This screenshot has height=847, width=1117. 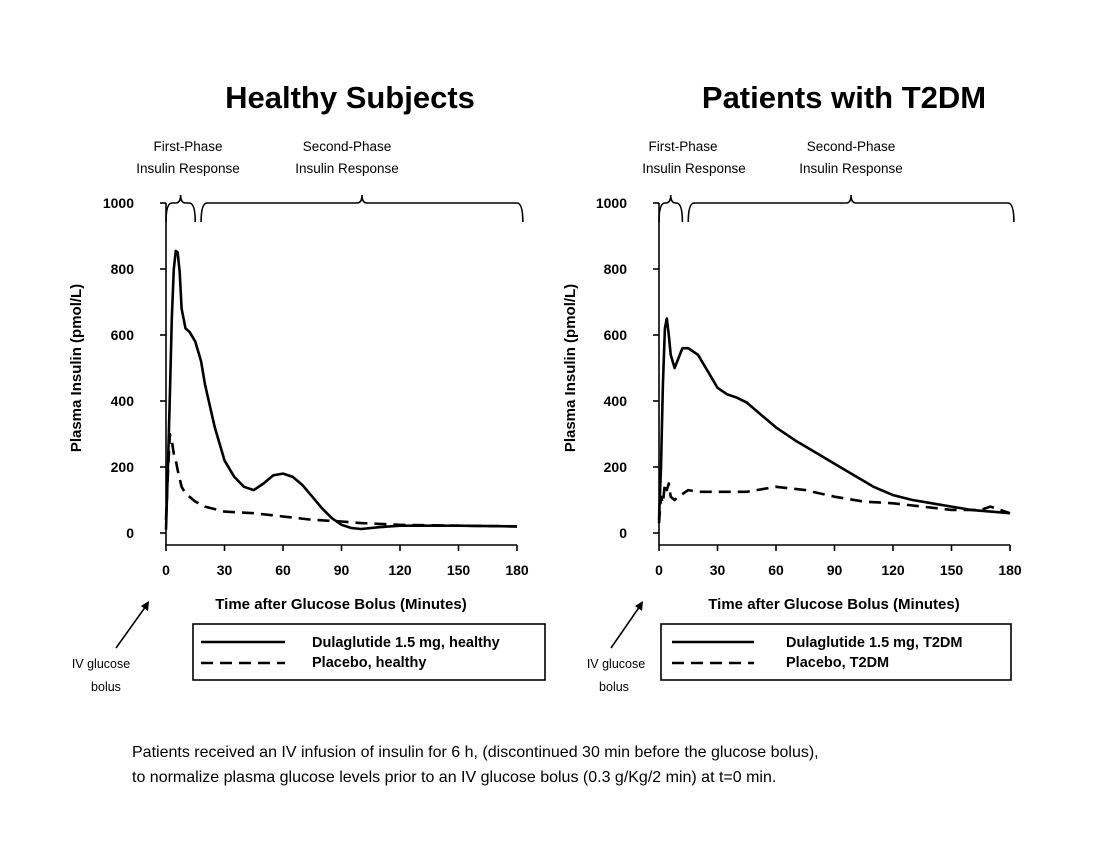 I want to click on legend-entry-dulaglutide: Dulaglutide 1.5 mg, T2DM, so click(x=874, y=643).